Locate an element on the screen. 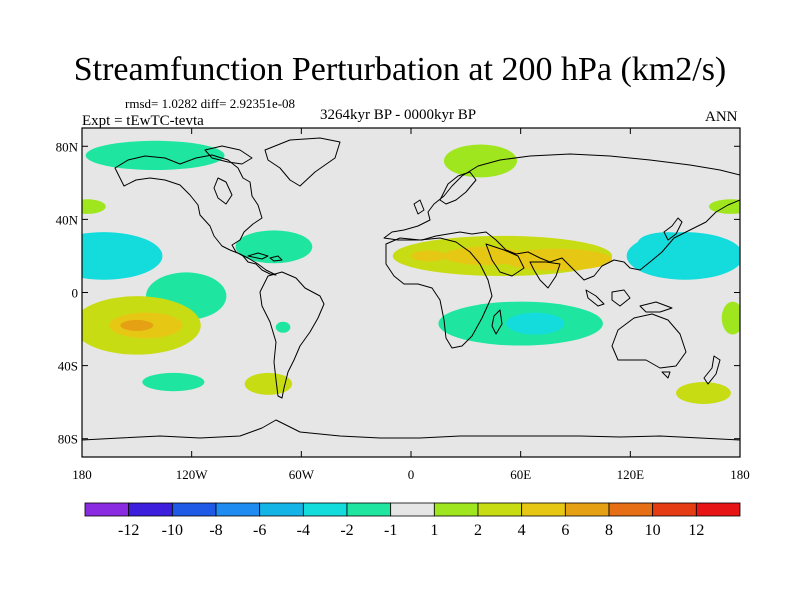  coast-new-guinea is located at coordinates (656, 307).